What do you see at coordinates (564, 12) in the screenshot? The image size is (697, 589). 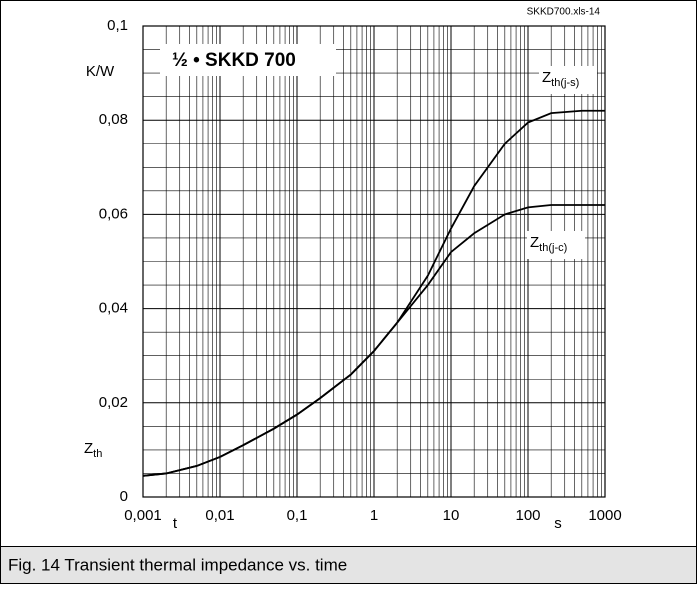 I see `file-label: SKKD700.xls-14` at bounding box center [564, 12].